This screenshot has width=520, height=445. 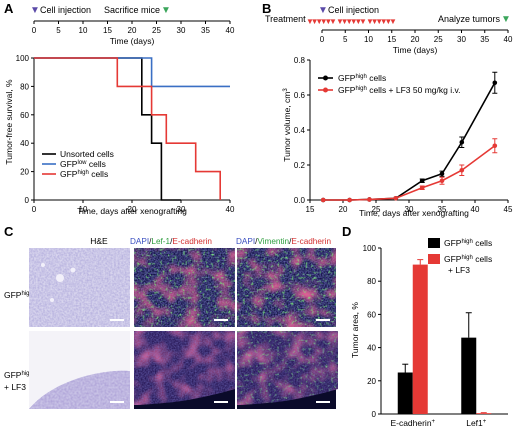 What do you see at coordinates (399, 90) in the screenshot?
I see `legend-gfp-high-lf3: GFPhigh cells + LF3 50 mg/kg i.v.` at bounding box center [399, 90].